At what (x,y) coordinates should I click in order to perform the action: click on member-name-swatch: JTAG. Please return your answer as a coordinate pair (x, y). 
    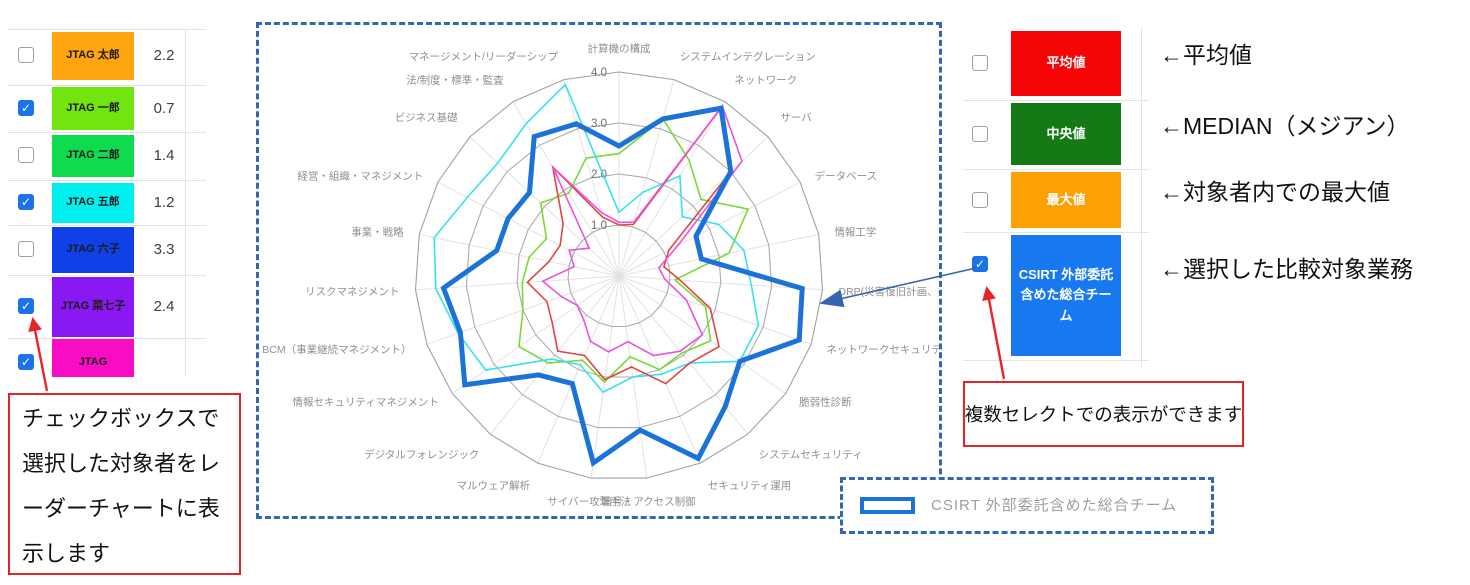
    Looking at the image, I should click on (93, 358).